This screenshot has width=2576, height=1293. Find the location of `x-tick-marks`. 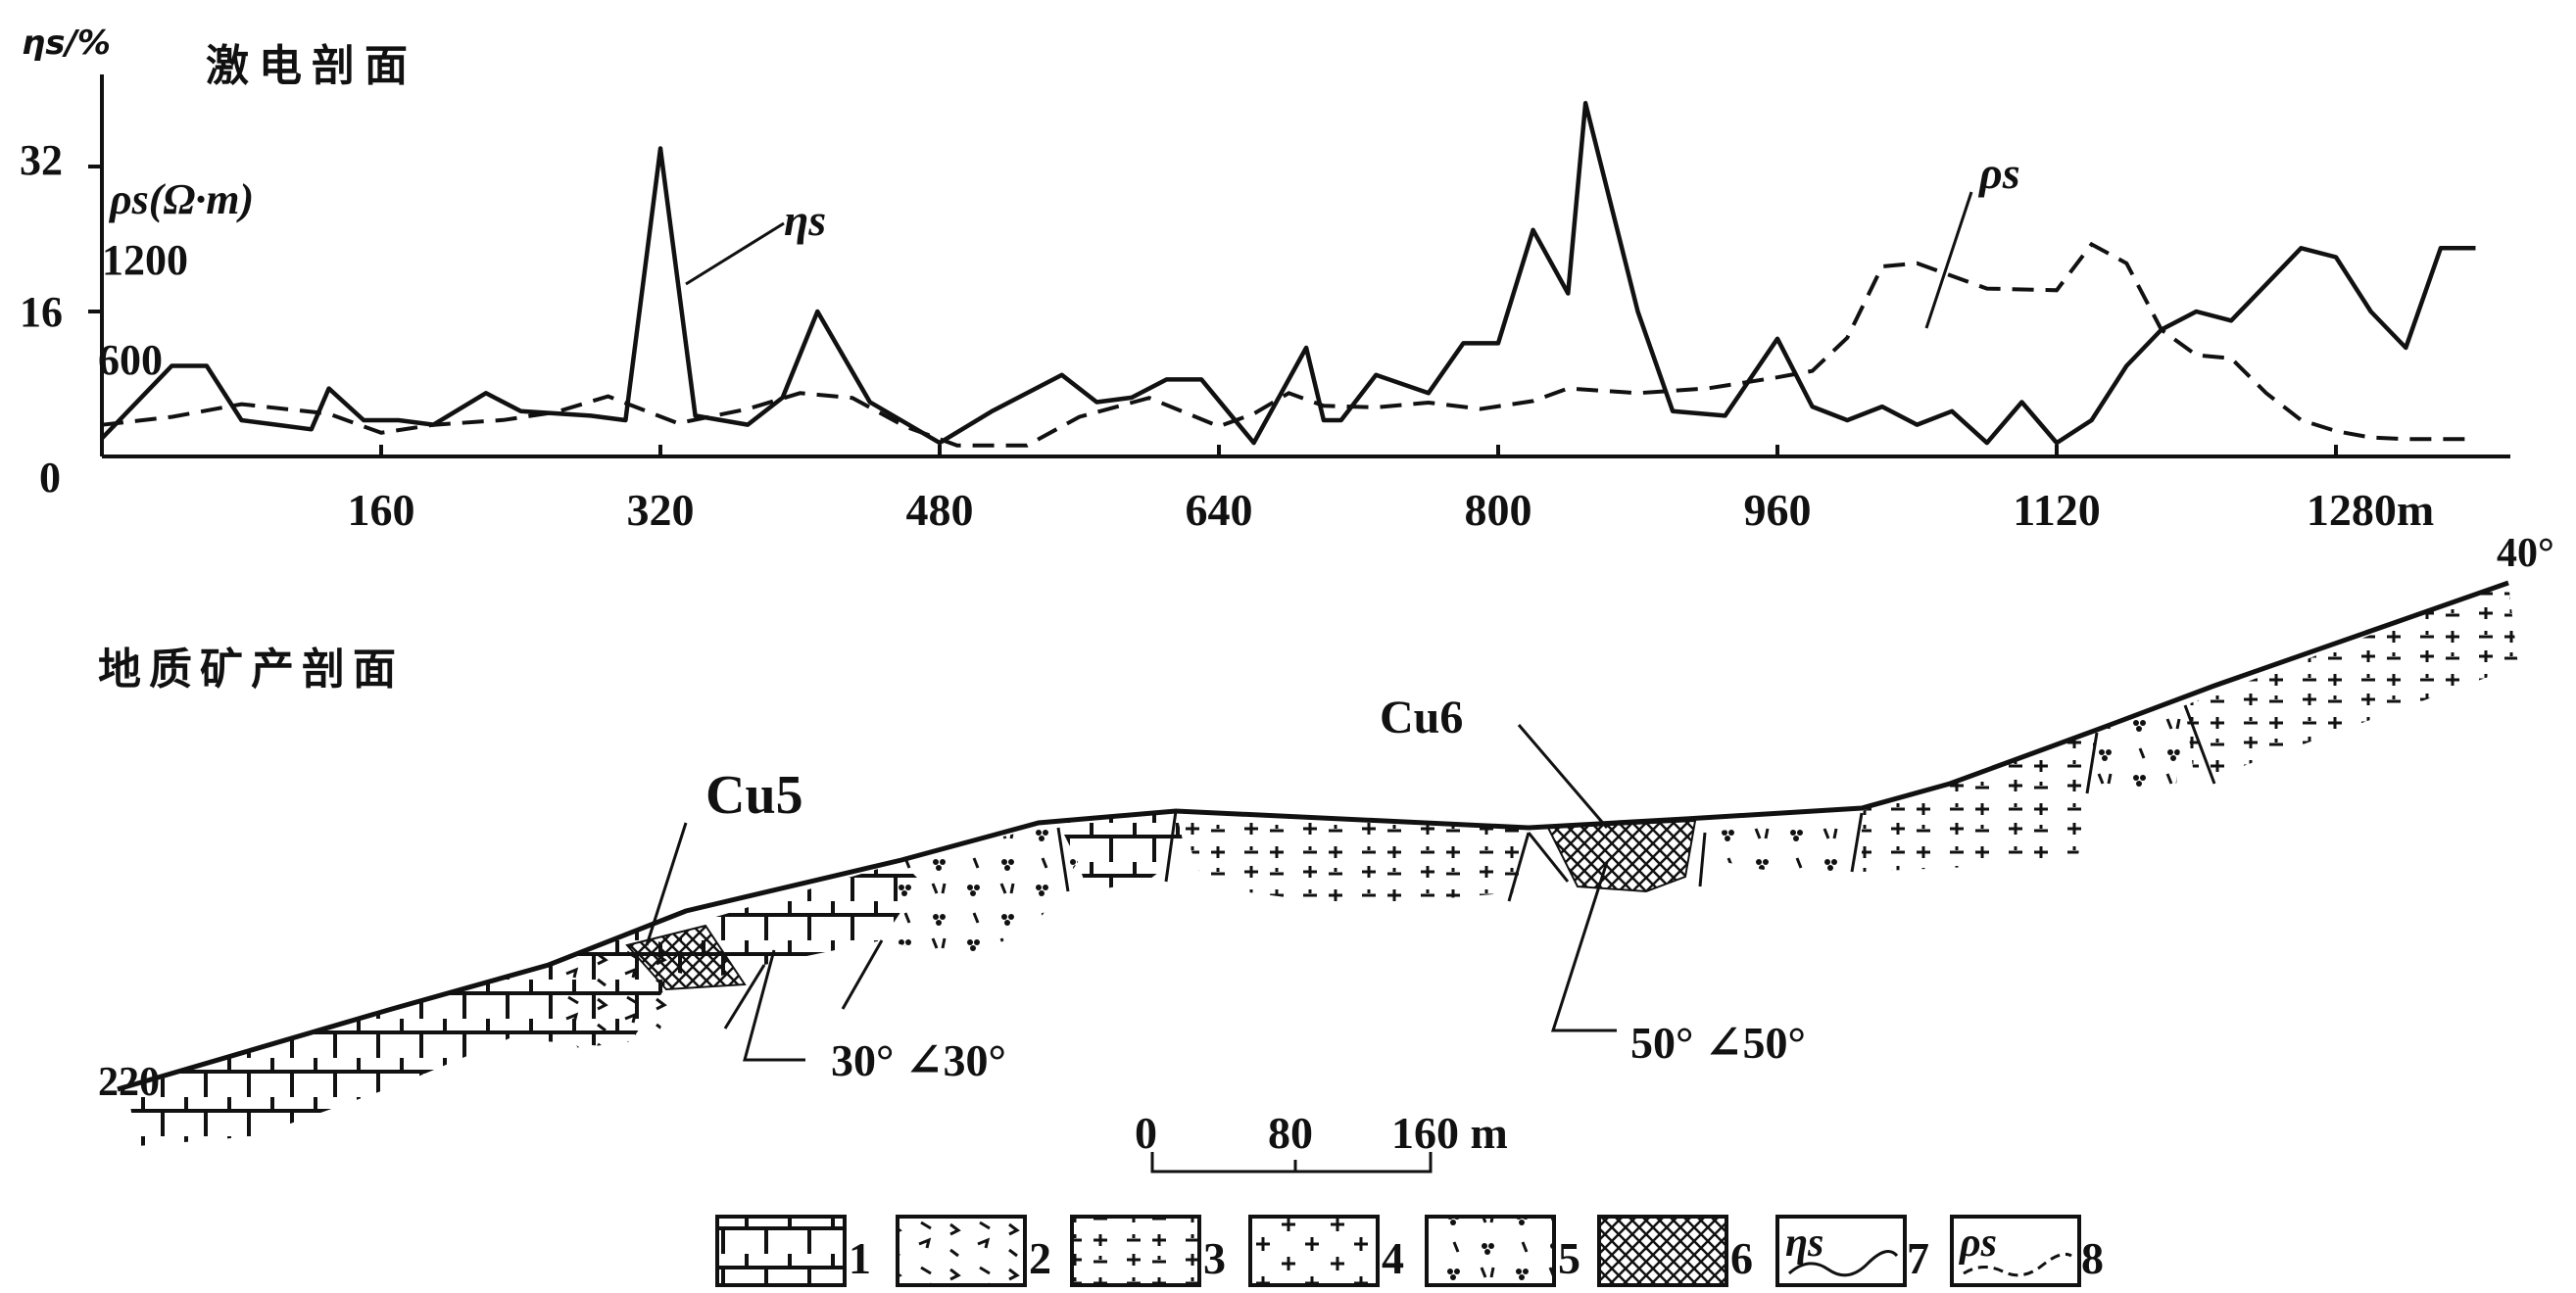

x-tick-marks is located at coordinates (1358, 450).